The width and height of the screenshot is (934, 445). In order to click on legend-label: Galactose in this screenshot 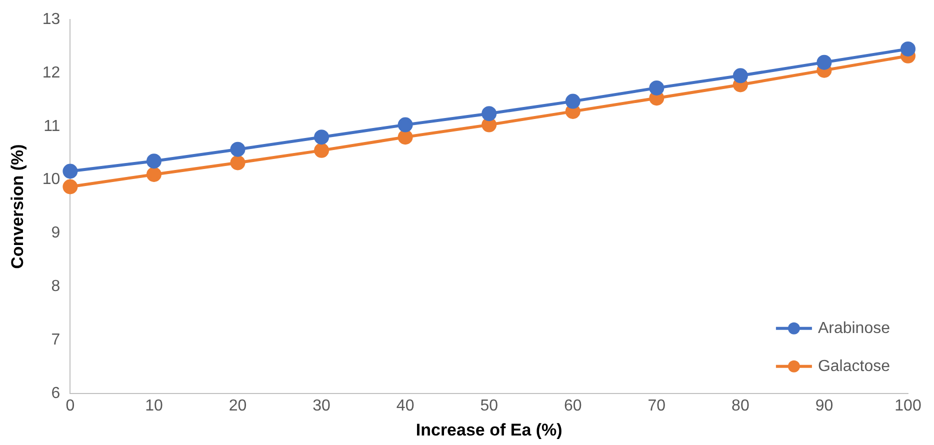, I will do `click(854, 366)`.